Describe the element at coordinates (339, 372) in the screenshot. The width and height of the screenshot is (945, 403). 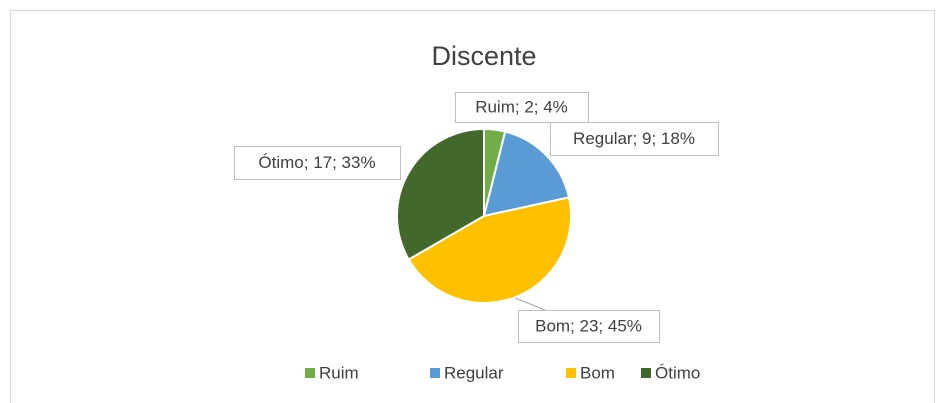
I see `legend-label: Ruim` at that location.